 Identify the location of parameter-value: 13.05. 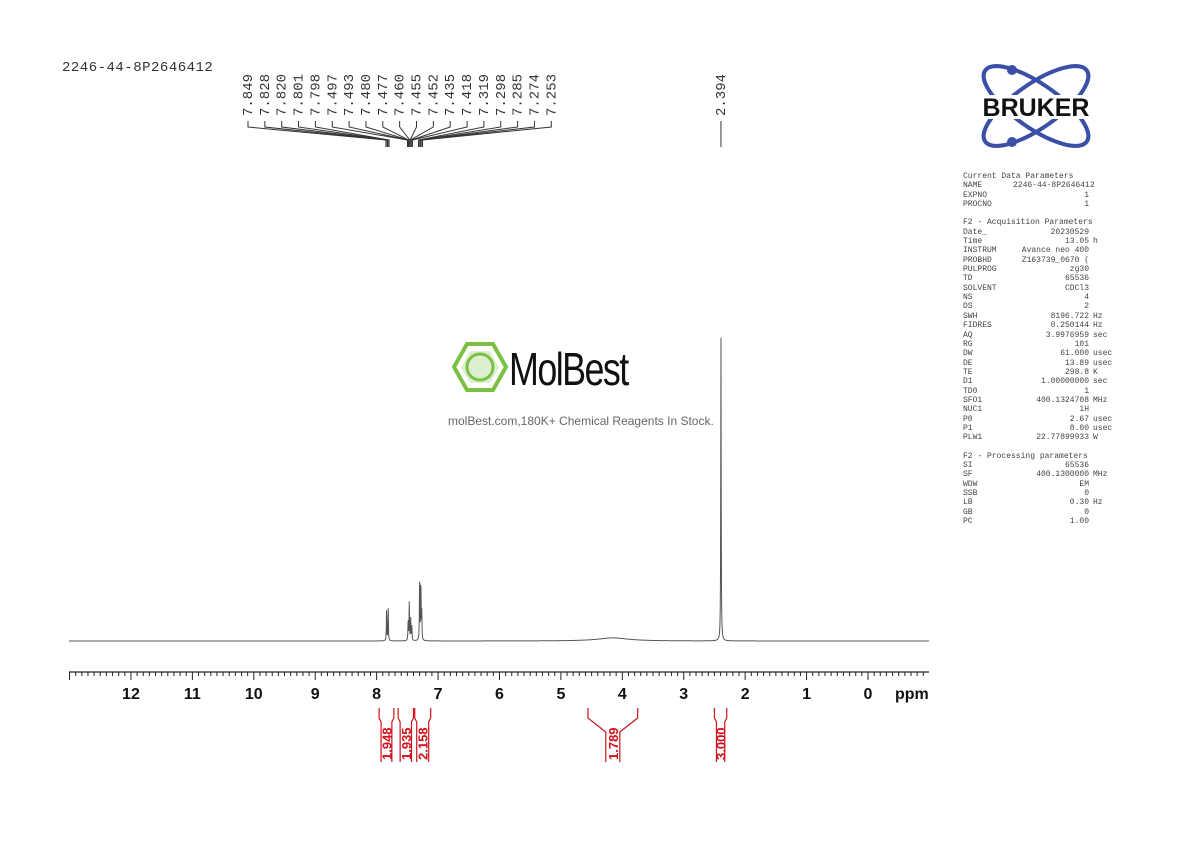
(1076, 242).